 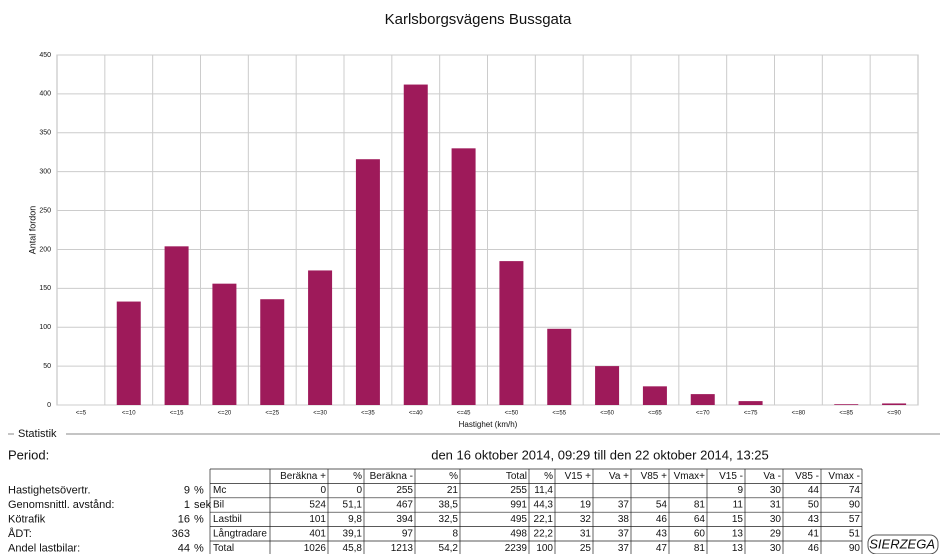 I want to click on table-cell: 32, so click(x=586, y=519).